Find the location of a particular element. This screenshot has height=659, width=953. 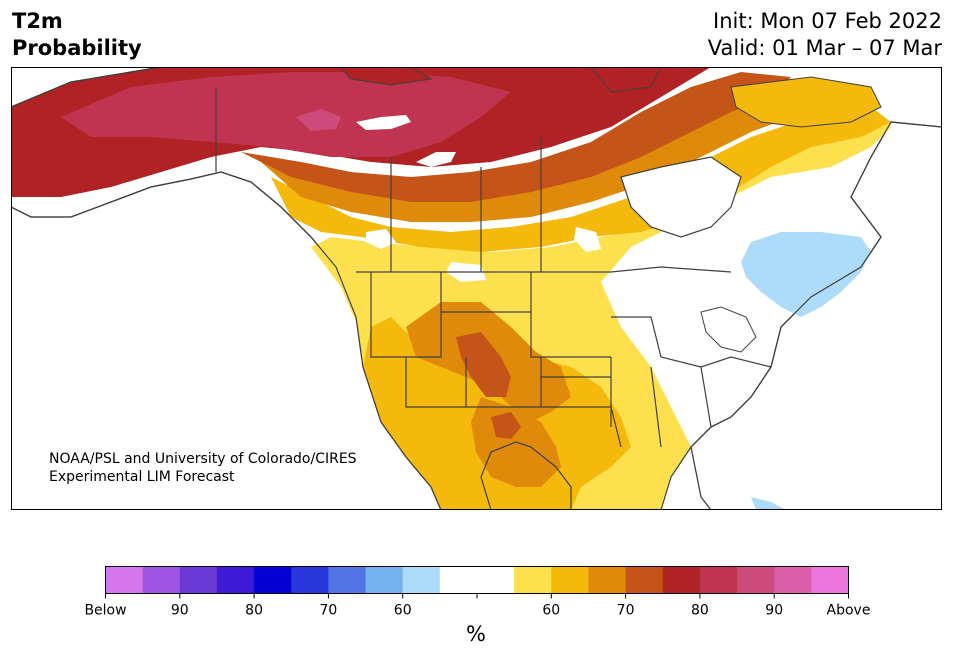

prob-zone-pink is located at coordinates (286, 114).